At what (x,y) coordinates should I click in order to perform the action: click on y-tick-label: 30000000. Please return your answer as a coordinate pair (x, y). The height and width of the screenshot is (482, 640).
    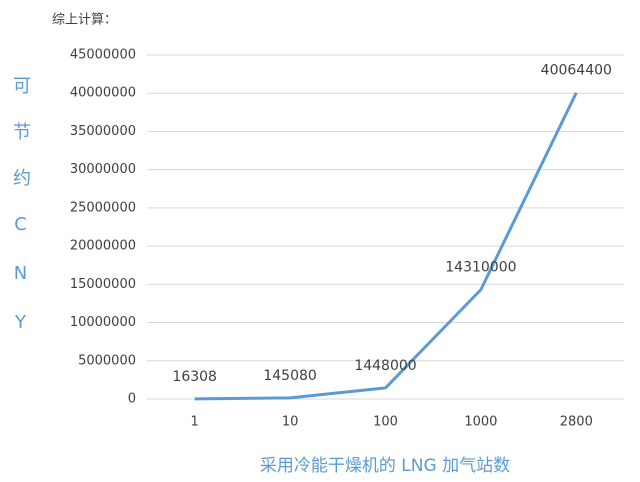
    Looking at the image, I should click on (103, 169).